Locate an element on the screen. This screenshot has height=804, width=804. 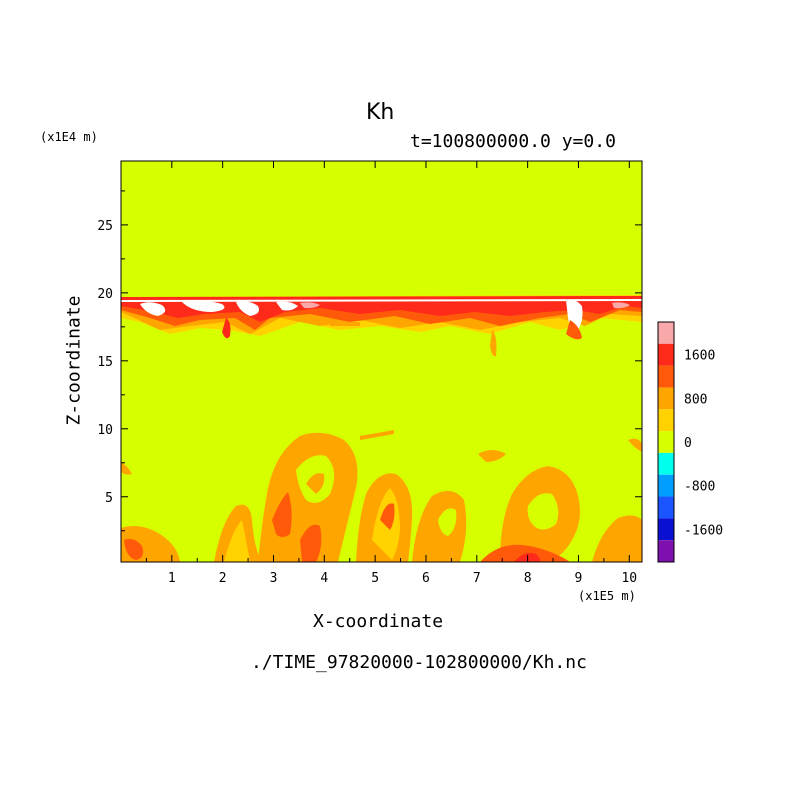
y-tick-label: 20 is located at coordinates (105, 294).